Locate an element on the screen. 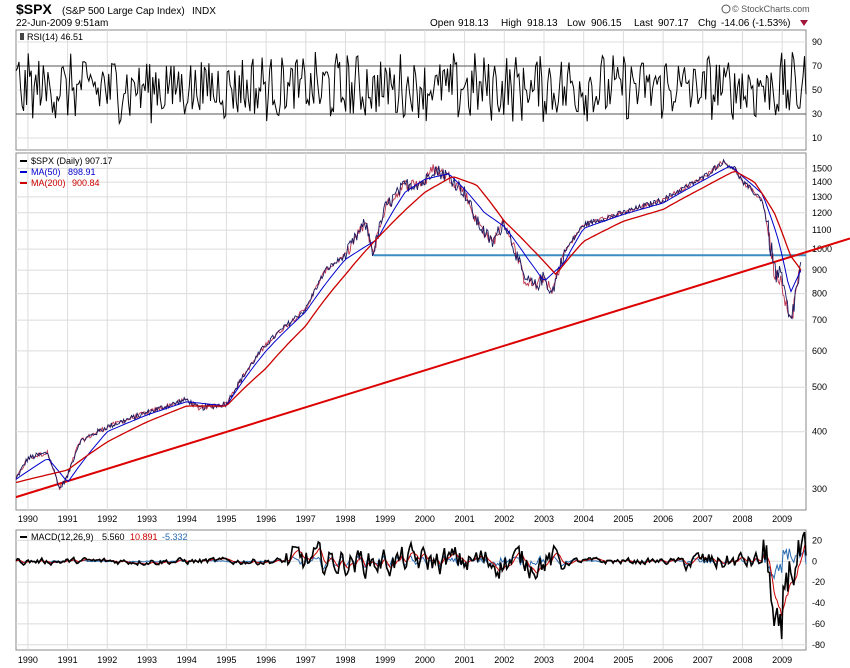 Image resolution: width=850 pixels, height=668 pixels. macd-y-tick-label: 20 is located at coordinates (817, 540).